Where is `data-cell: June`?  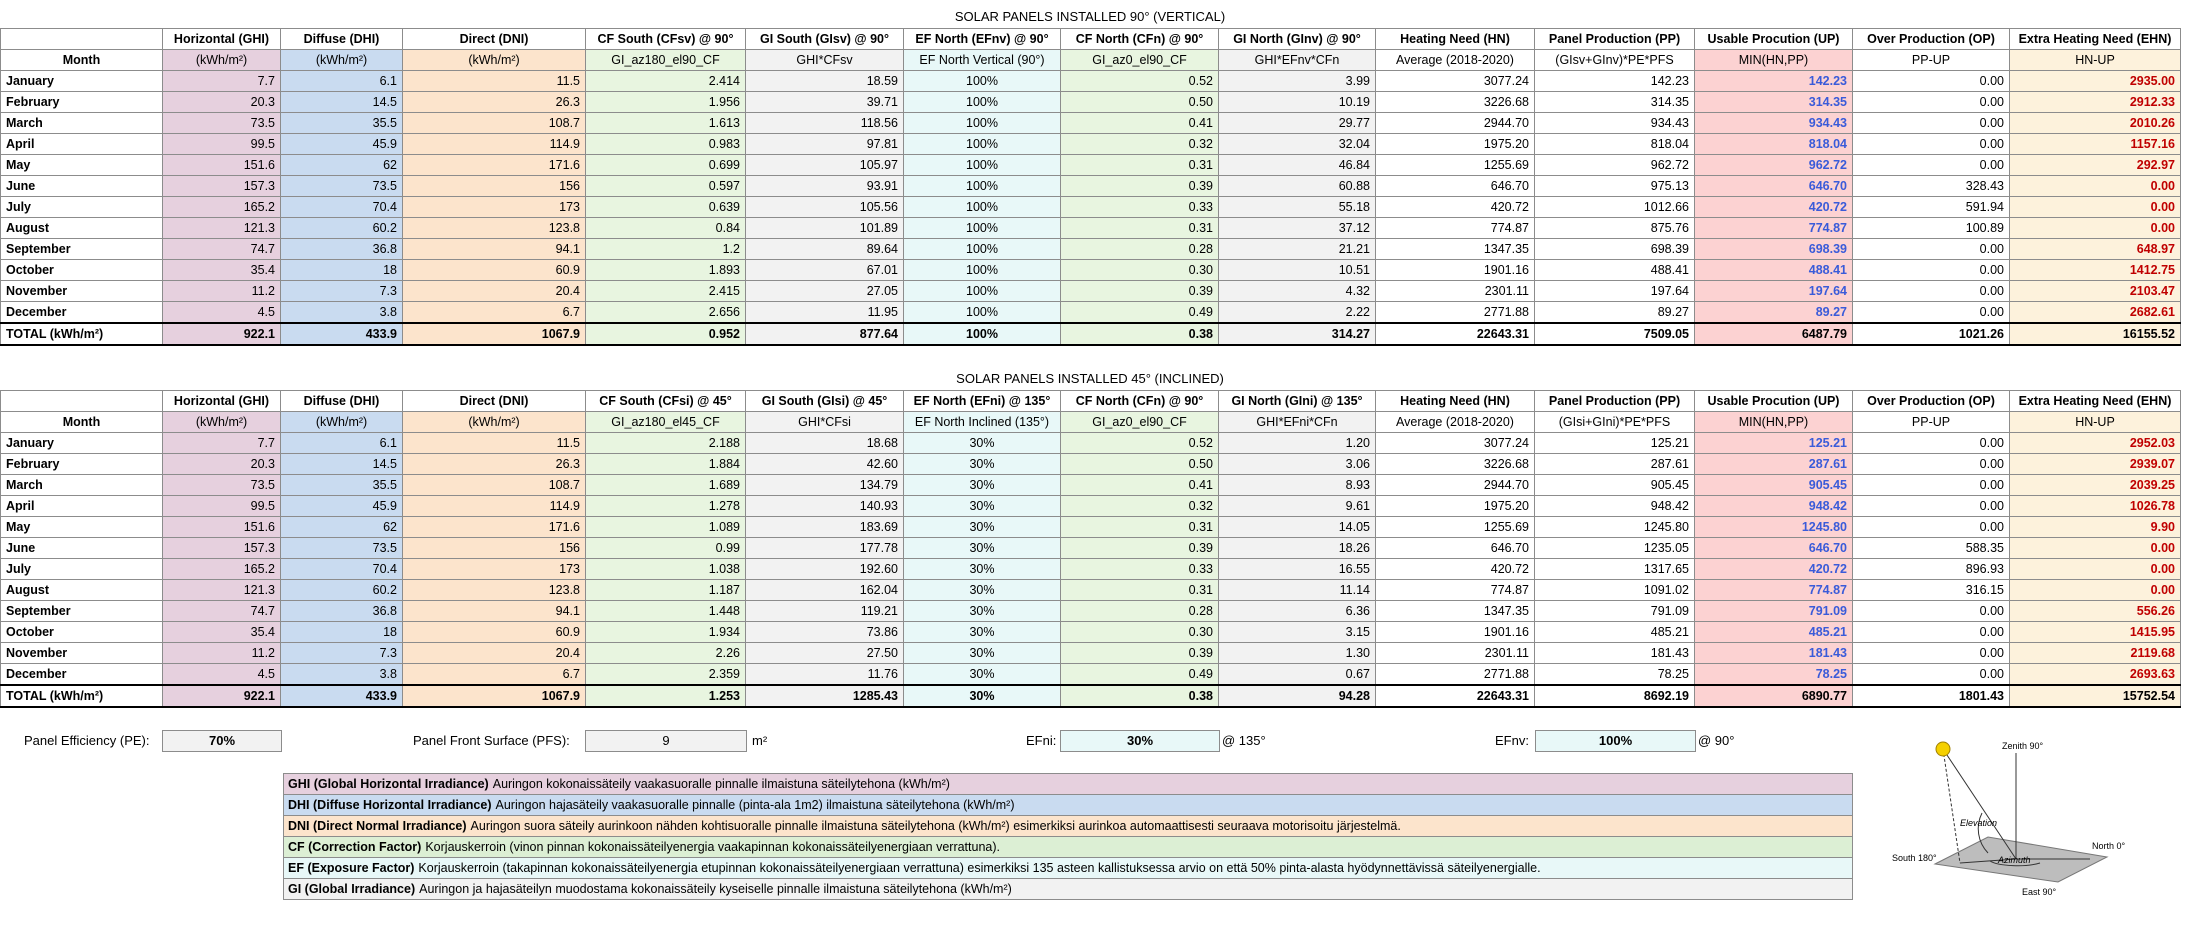
data-cell: June is located at coordinates (81, 548).